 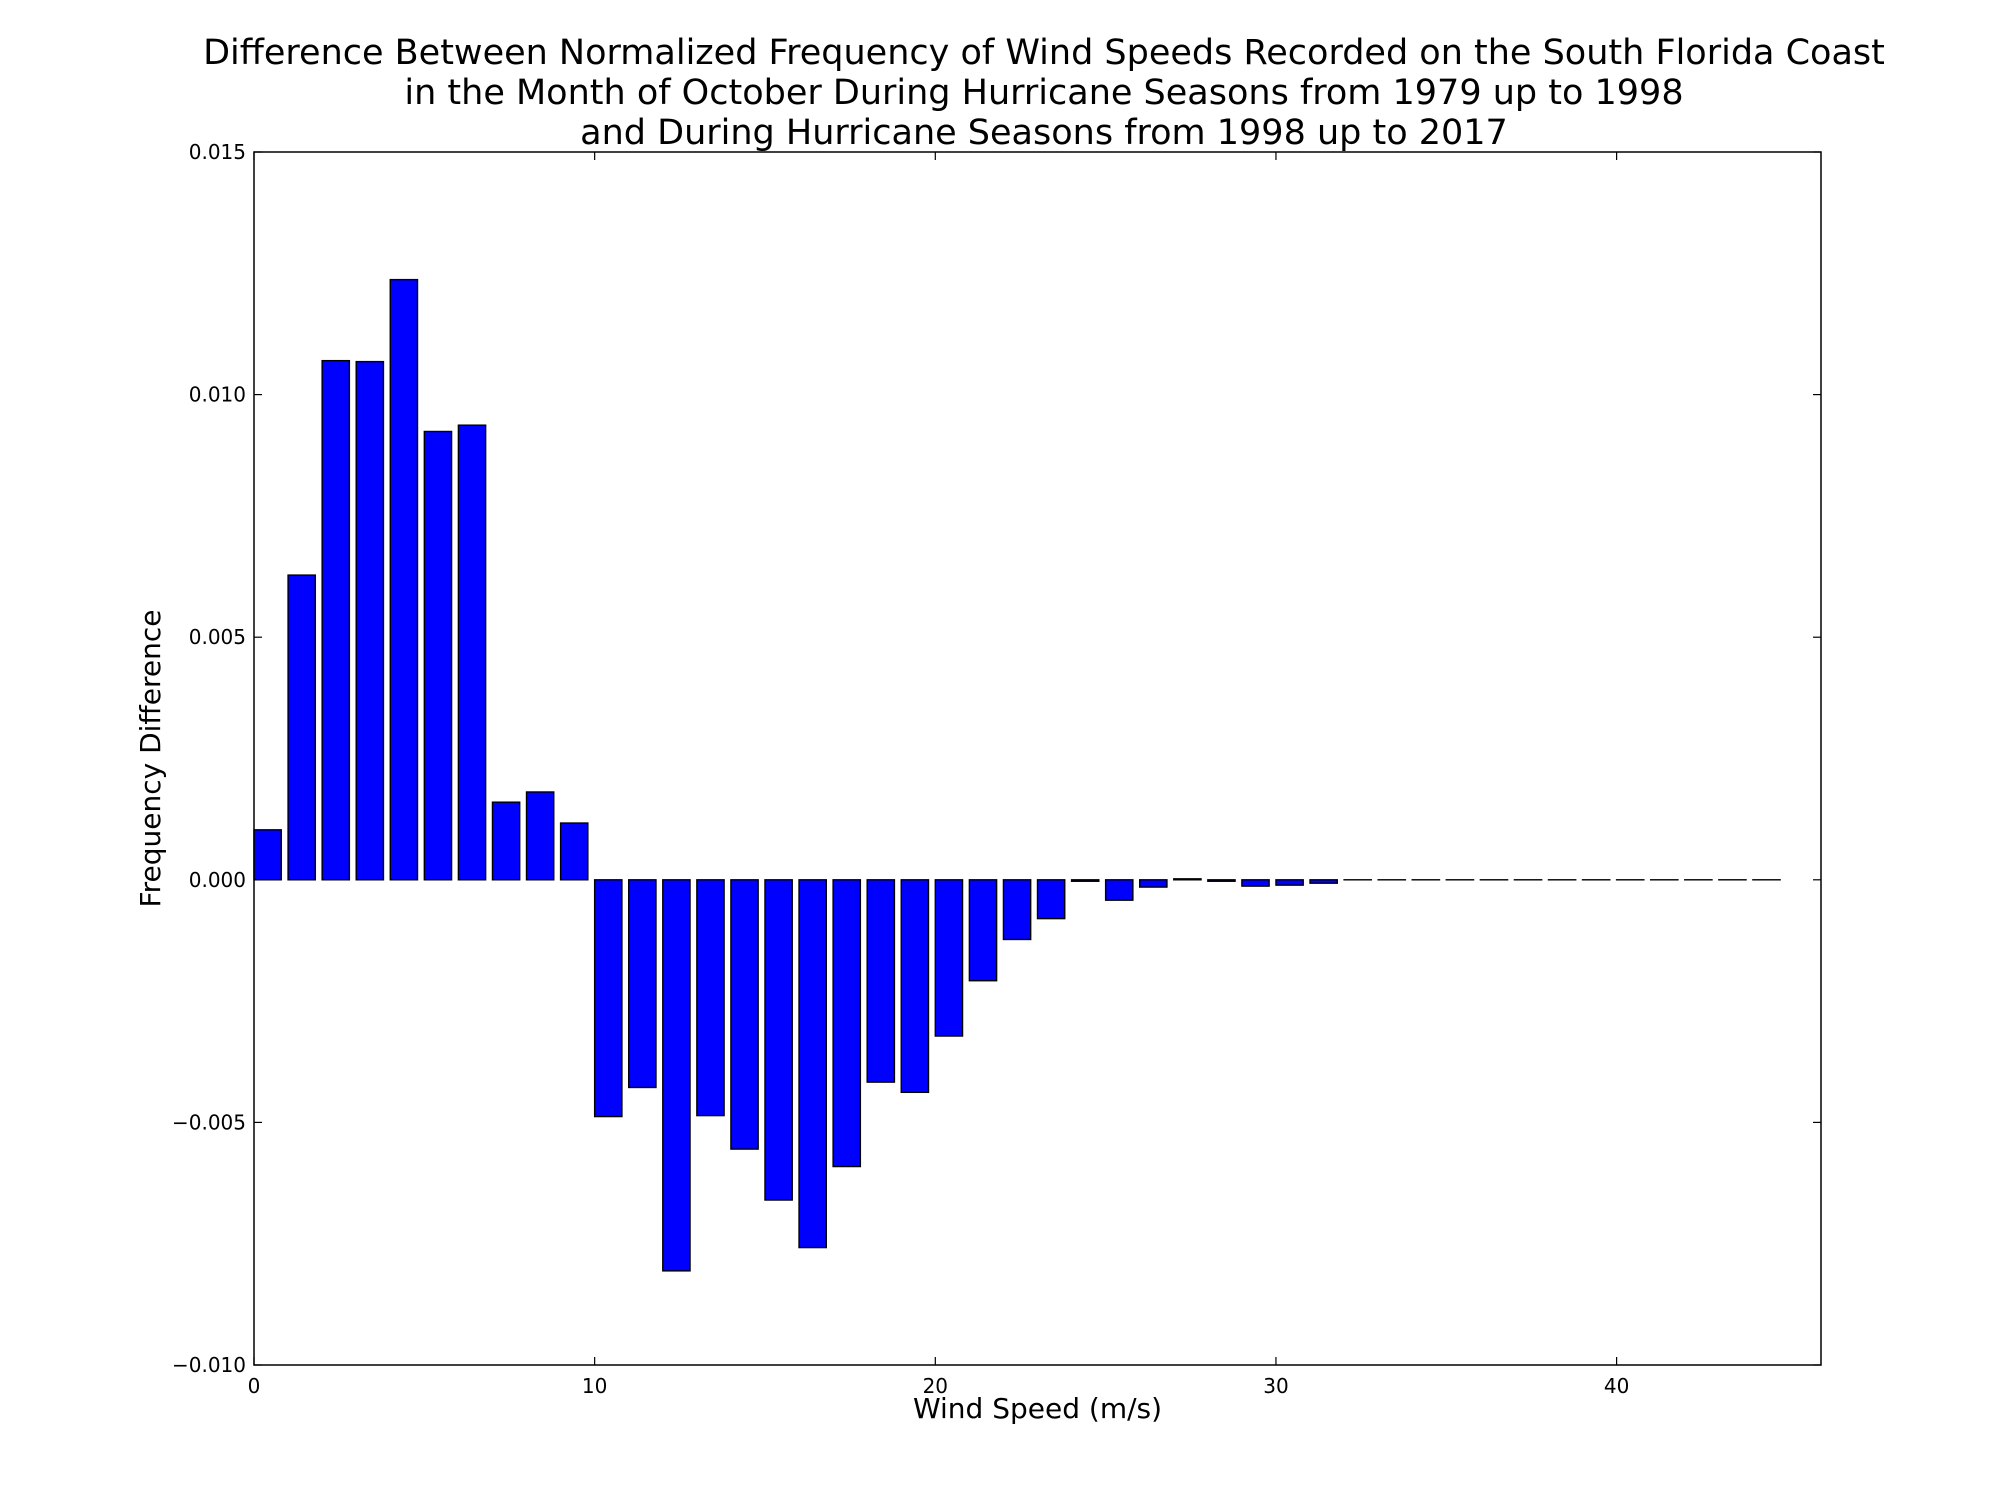 What do you see at coordinates (1616, 1386) in the screenshot?
I see `x-tick-label: 40` at bounding box center [1616, 1386].